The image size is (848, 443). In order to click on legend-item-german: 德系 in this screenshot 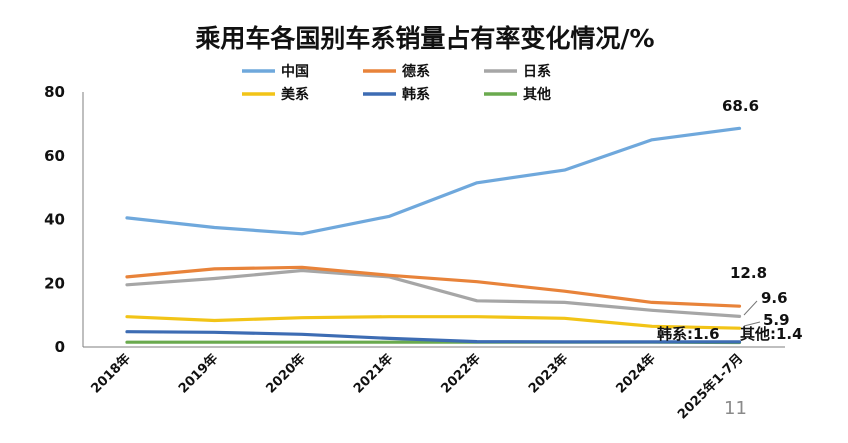, I will do `click(396, 71)`.